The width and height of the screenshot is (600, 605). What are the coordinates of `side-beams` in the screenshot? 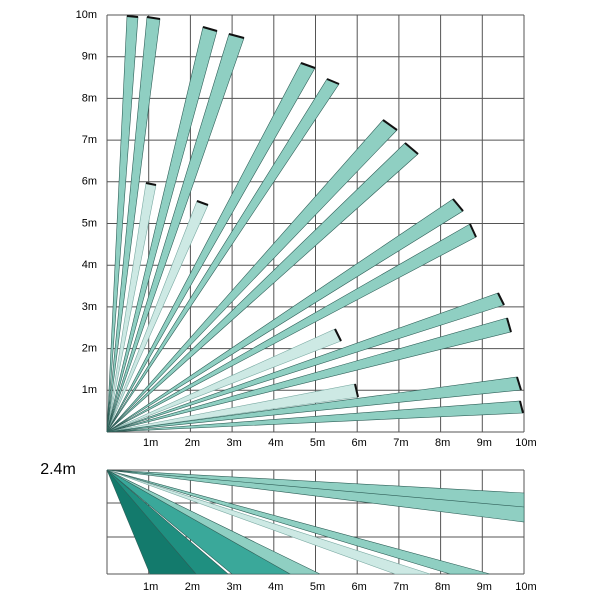 It's located at (315, 522).